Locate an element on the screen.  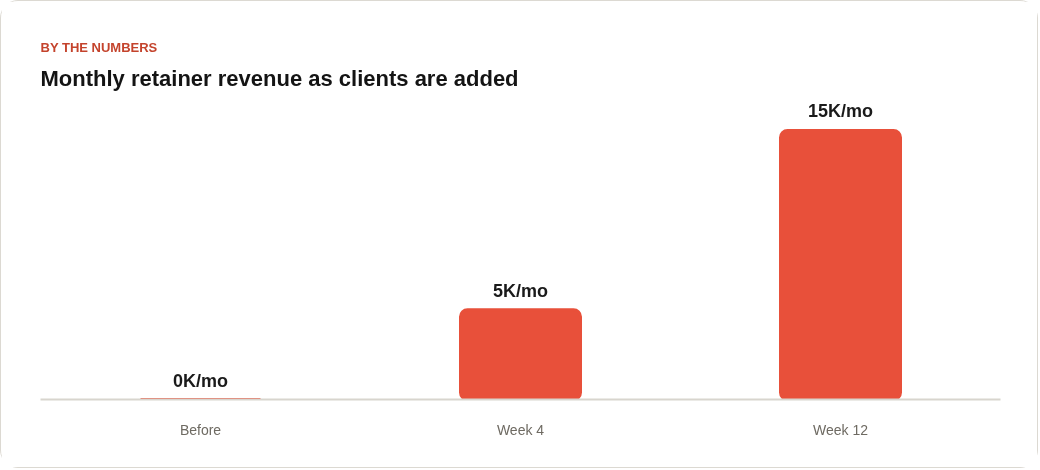
chart-subtitle: BY THE NUMBERS is located at coordinates (99, 47).